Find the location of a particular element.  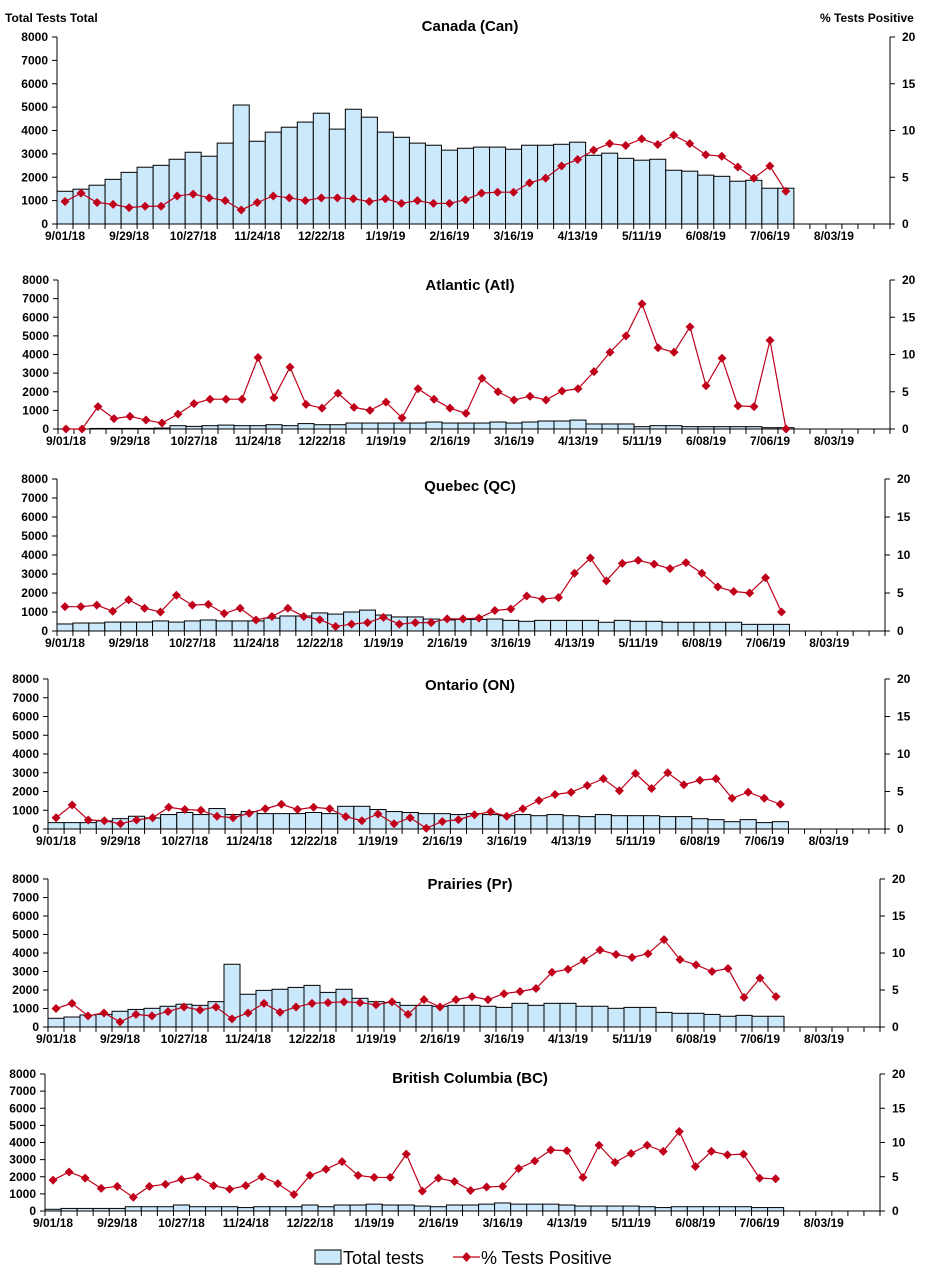

x-tick-label: 9/01/18 is located at coordinates (65, 643).